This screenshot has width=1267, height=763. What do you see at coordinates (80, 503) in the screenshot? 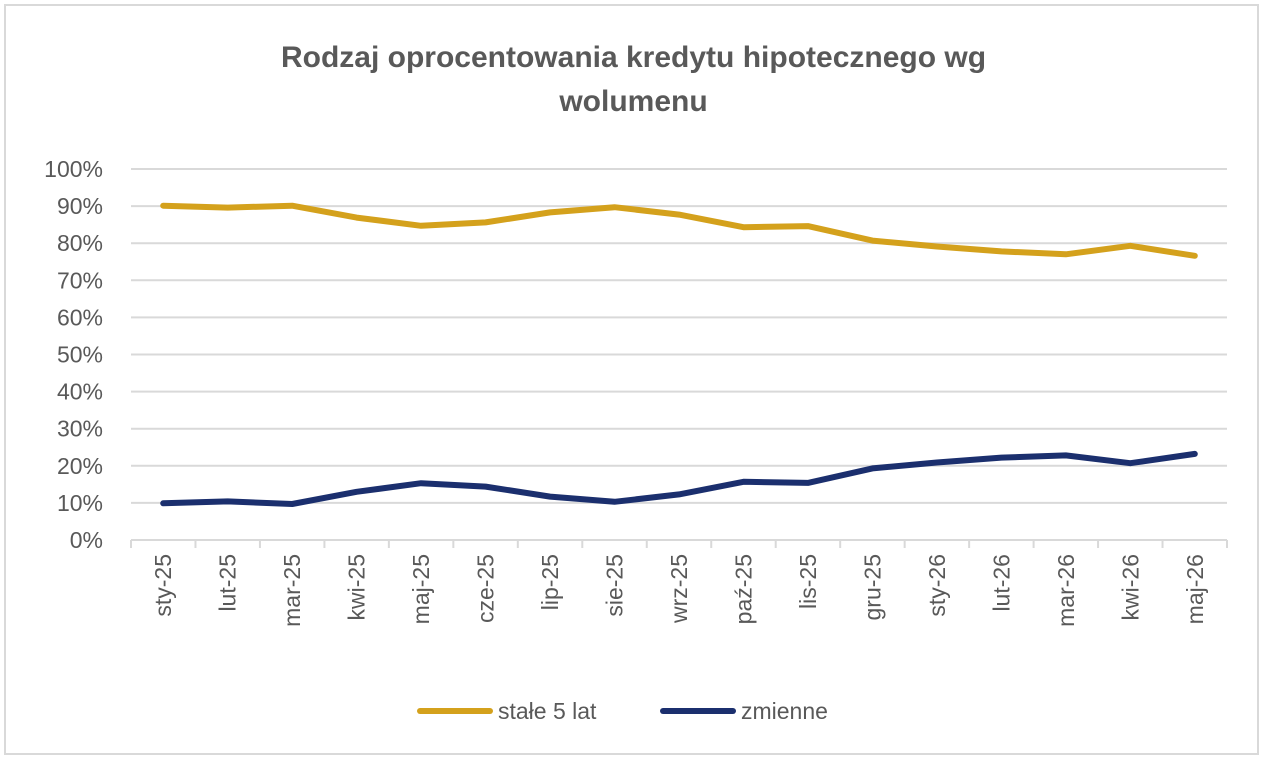
I see `y-tick-label: 10%` at bounding box center [80, 503].